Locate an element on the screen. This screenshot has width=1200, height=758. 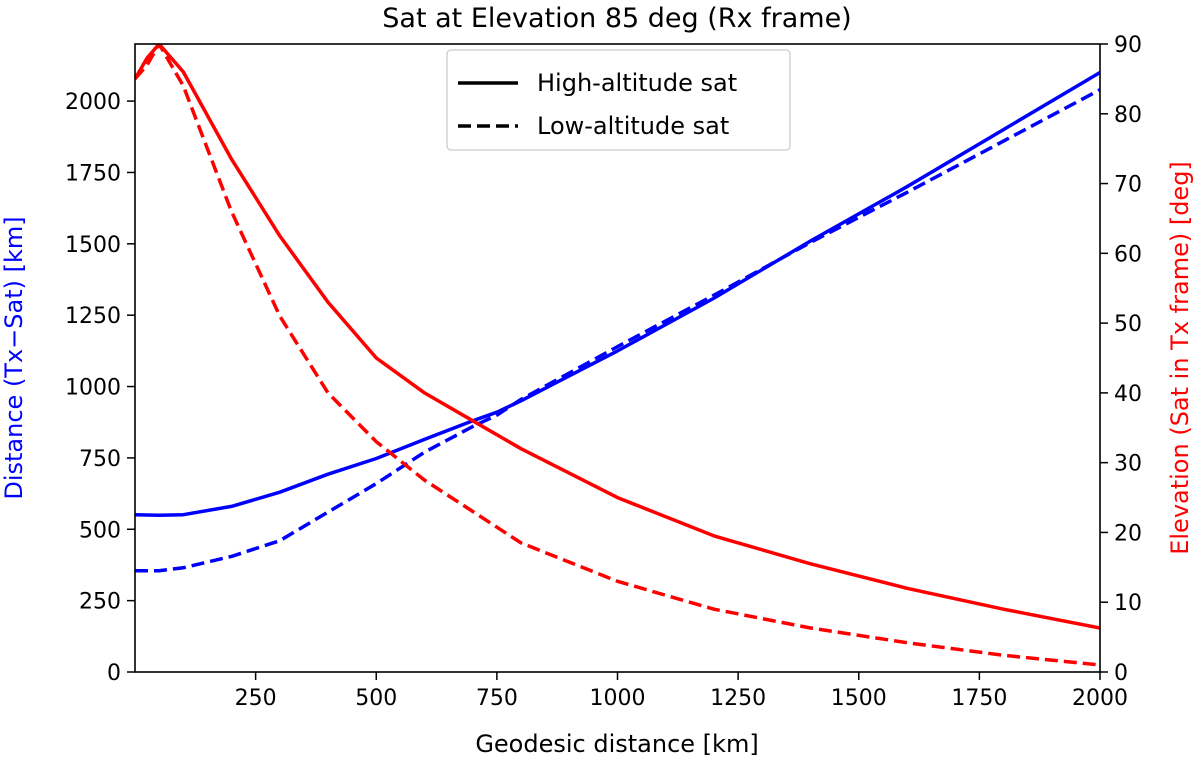
x-tick-label: 1250 is located at coordinates (738, 698).